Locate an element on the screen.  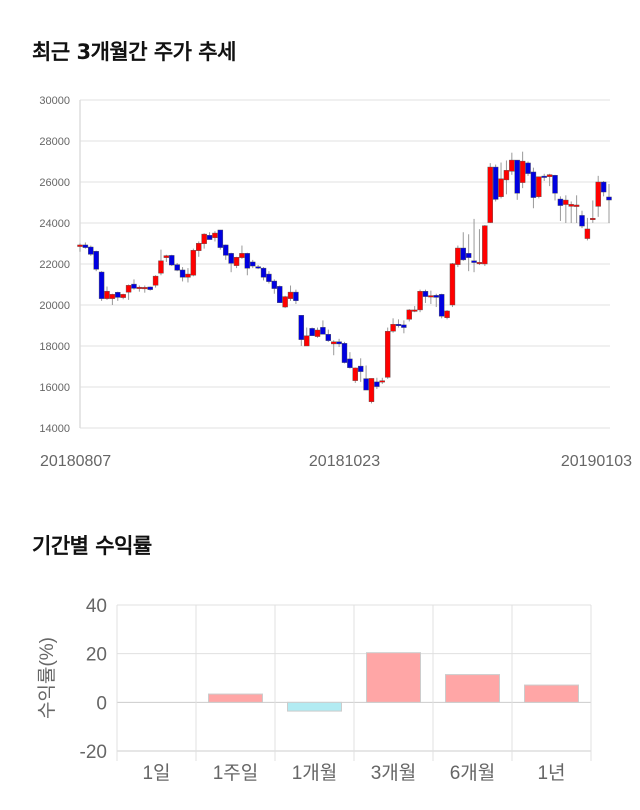
y-axis-label: 수익률(%) is located at coordinates (47, 678).